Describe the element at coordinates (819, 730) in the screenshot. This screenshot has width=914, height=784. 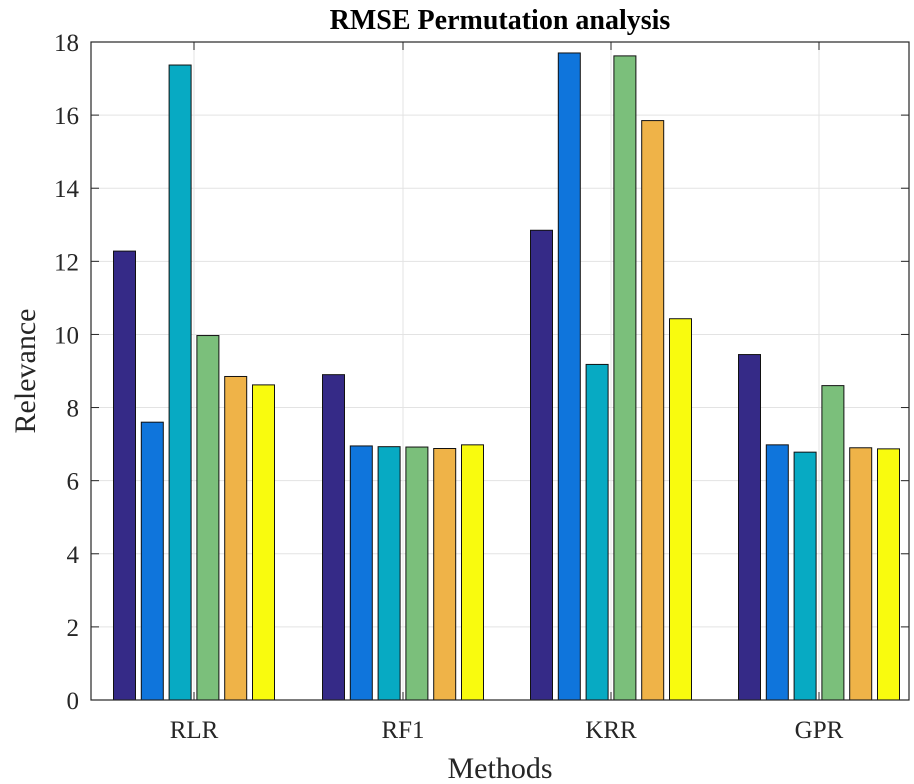
I see `x-tick-label: GPR` at that location.